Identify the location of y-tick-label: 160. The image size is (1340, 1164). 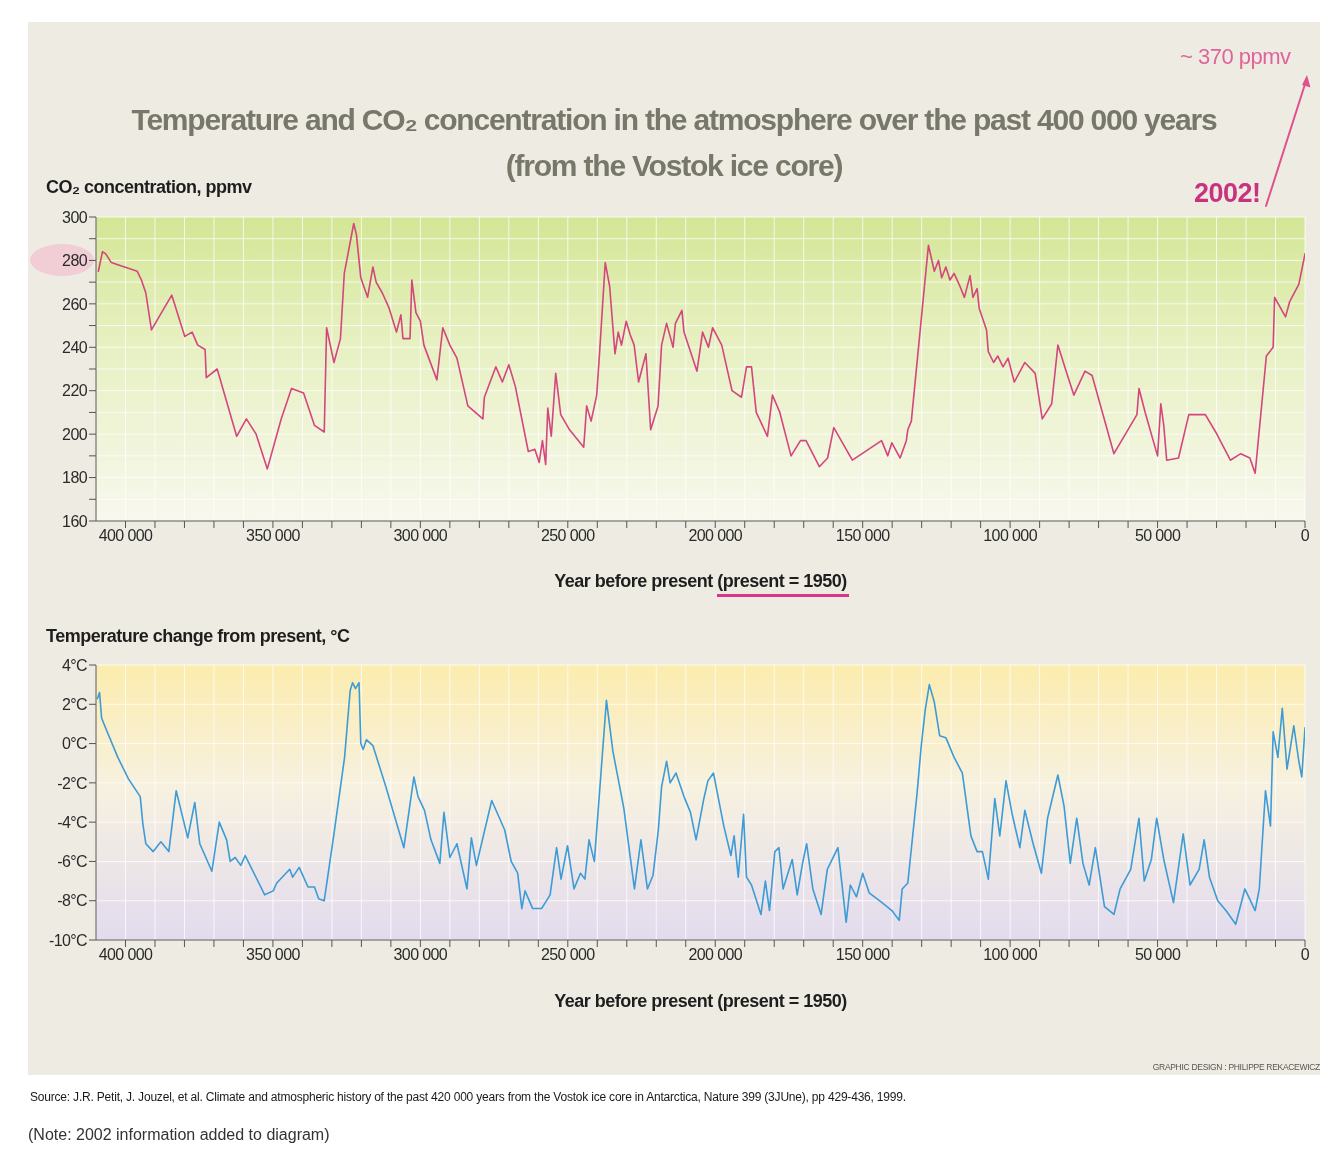
(75, 521).